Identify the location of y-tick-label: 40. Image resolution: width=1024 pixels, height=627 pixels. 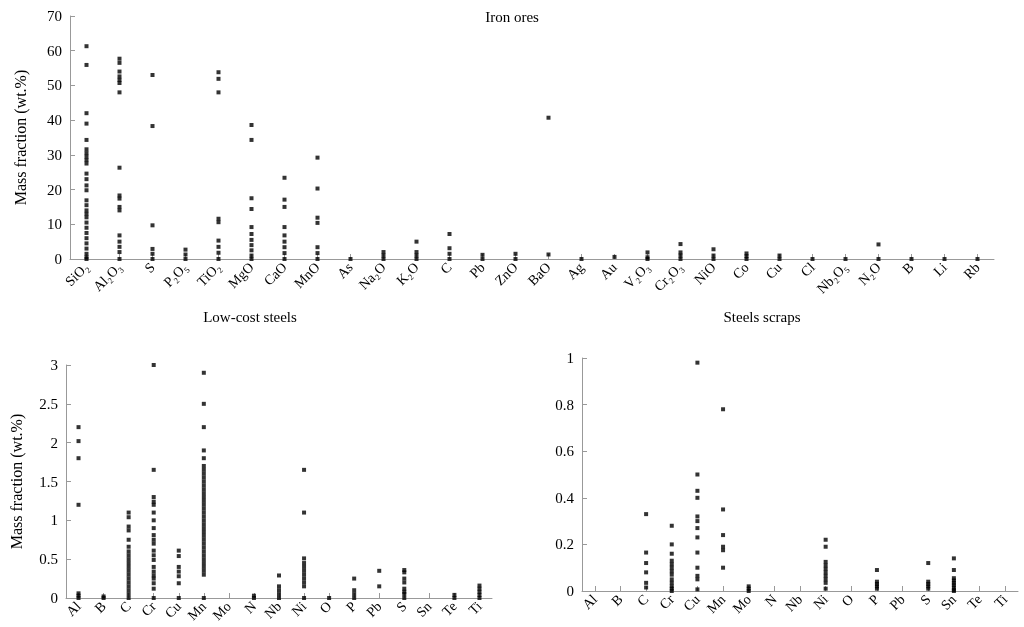
(54, 120).